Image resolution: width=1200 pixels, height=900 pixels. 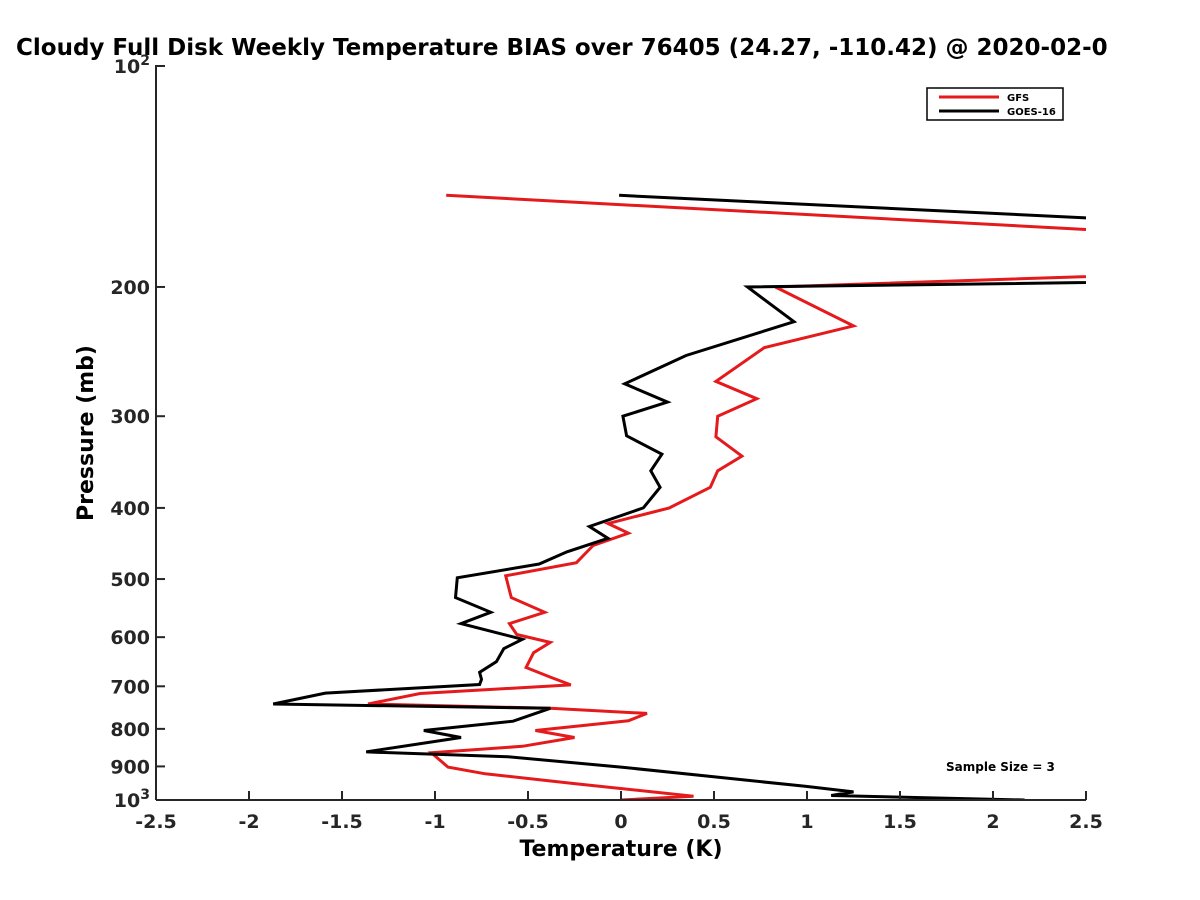 I want to click on y-tick-label: 800, so click(x=130, y=730).